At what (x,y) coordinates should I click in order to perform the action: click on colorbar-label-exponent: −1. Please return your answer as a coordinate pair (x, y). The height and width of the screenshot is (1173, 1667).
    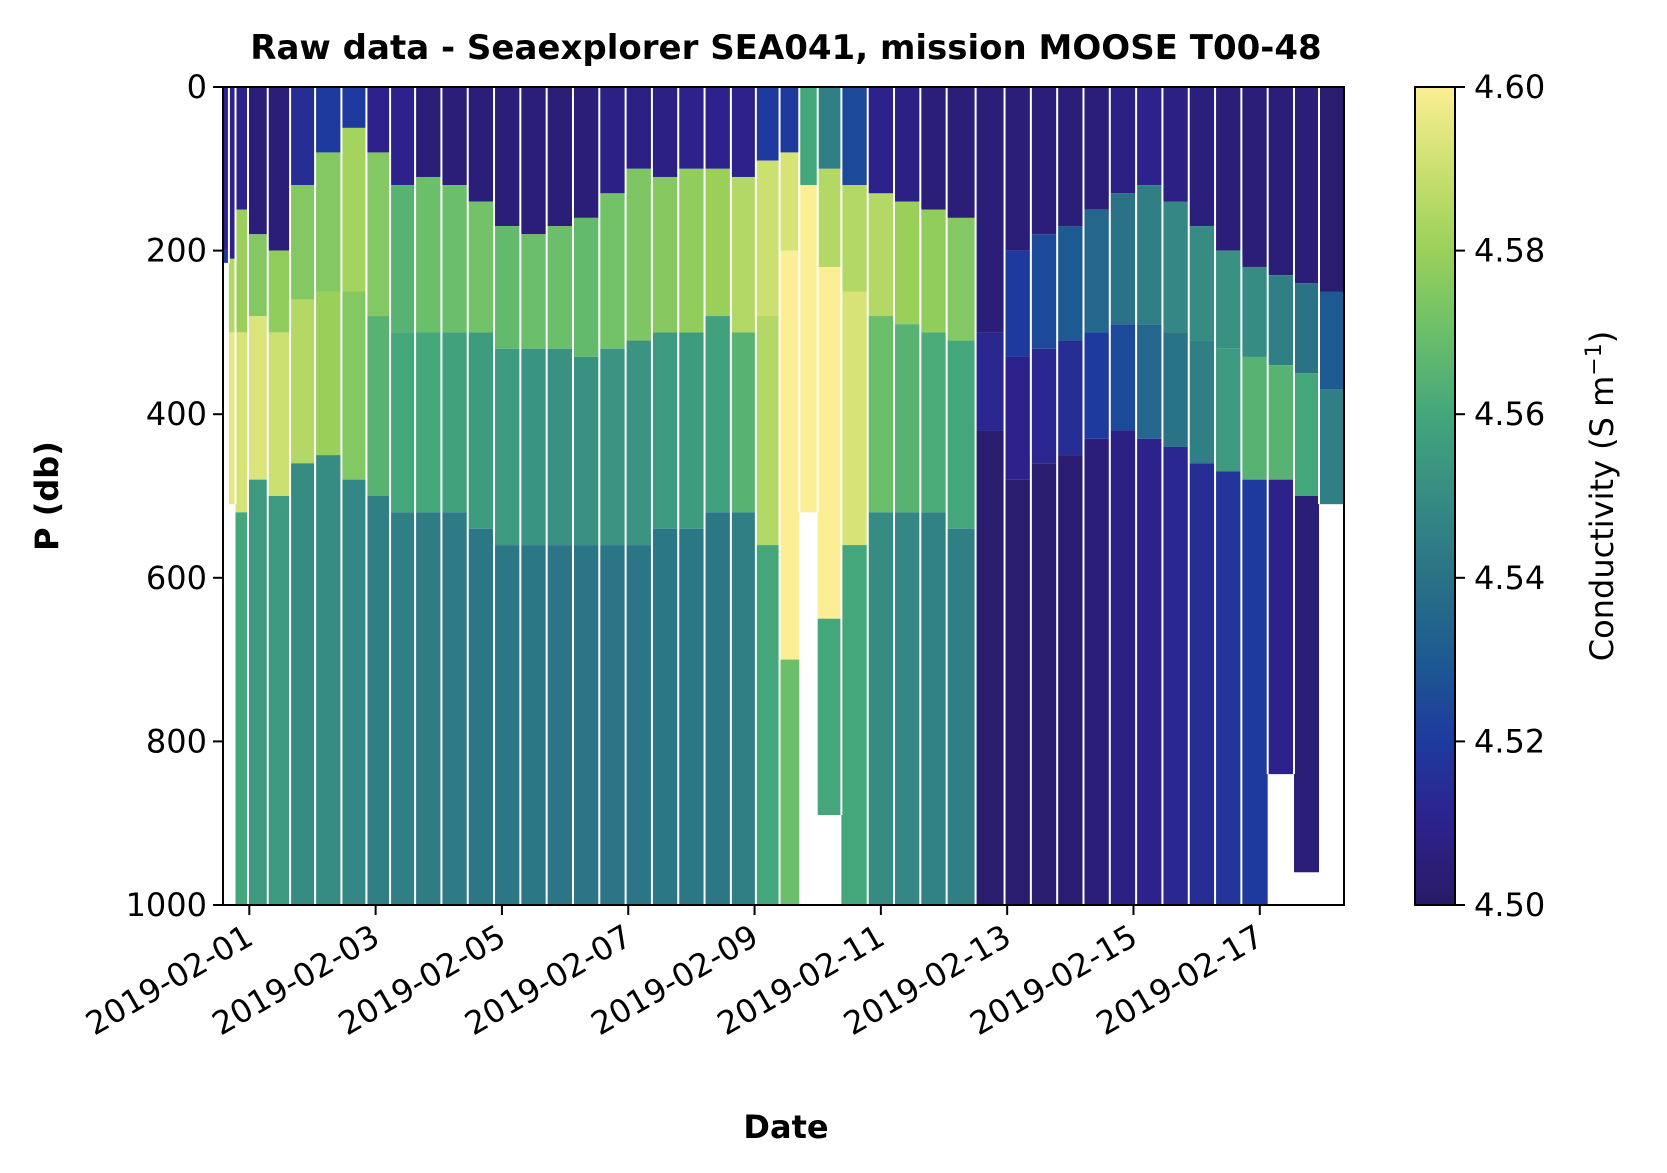
    Looking at the image, I should click on (1594, 359).